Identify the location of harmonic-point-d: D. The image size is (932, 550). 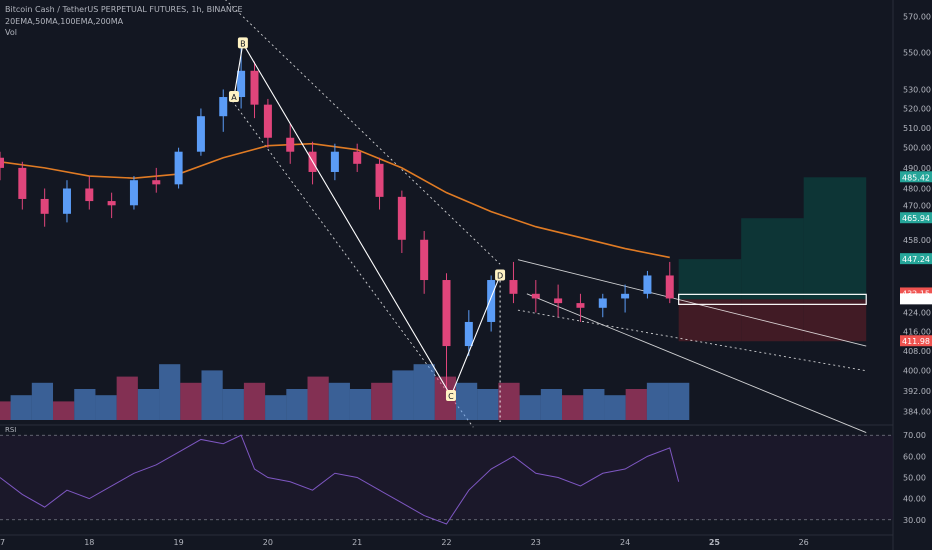
(500, 275).